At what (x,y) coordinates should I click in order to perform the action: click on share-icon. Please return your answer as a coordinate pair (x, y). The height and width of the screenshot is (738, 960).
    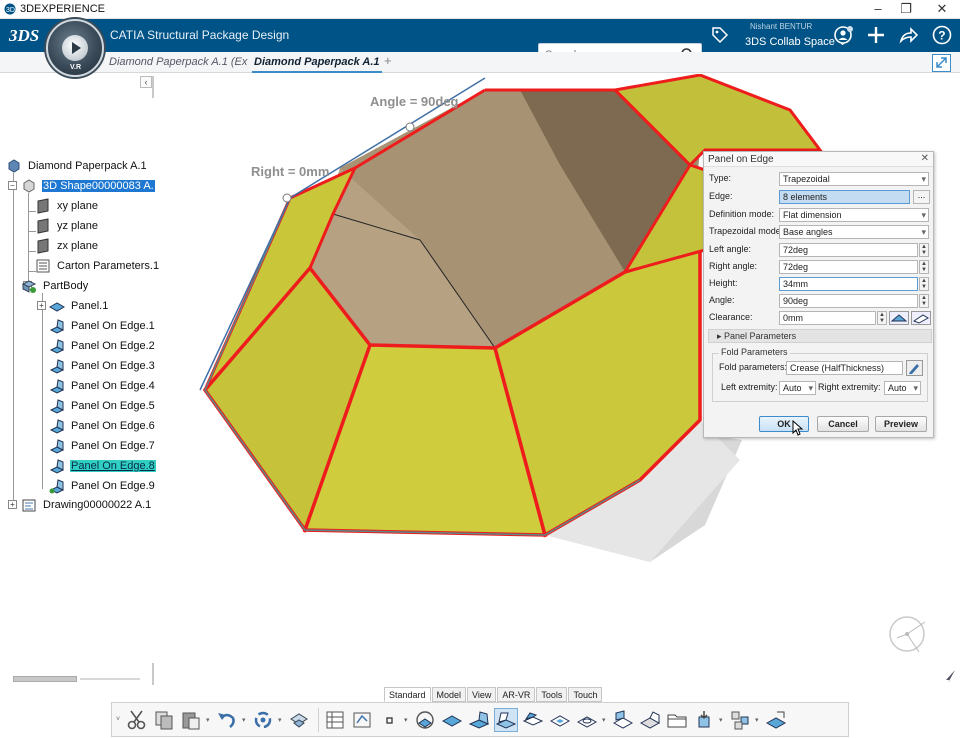
    Looking at the image, I should click on (908, 35).